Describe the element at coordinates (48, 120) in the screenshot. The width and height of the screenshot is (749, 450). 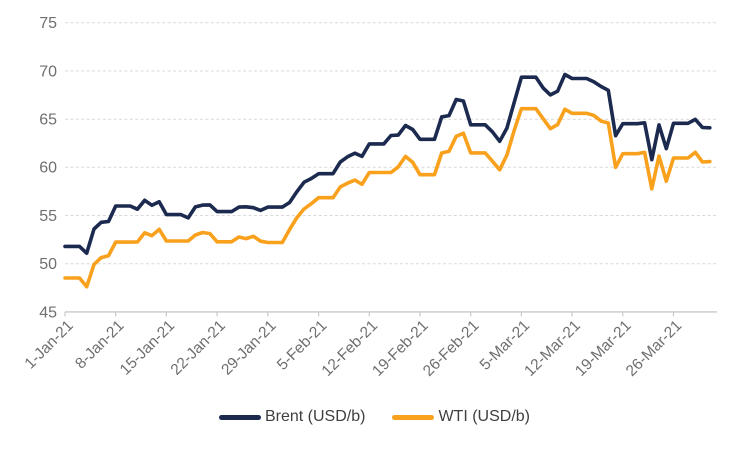
I see `y-axis-label: 65` at that location.